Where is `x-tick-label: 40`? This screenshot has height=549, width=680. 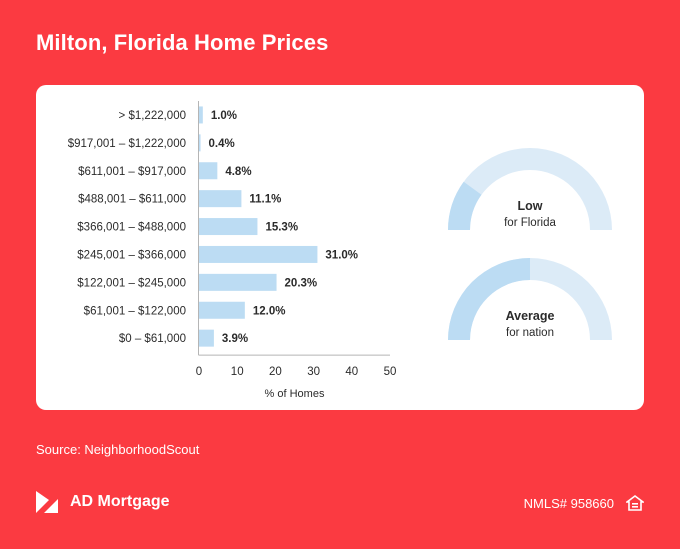 x-tick-label: 40 is located at coordinates (351, 372).